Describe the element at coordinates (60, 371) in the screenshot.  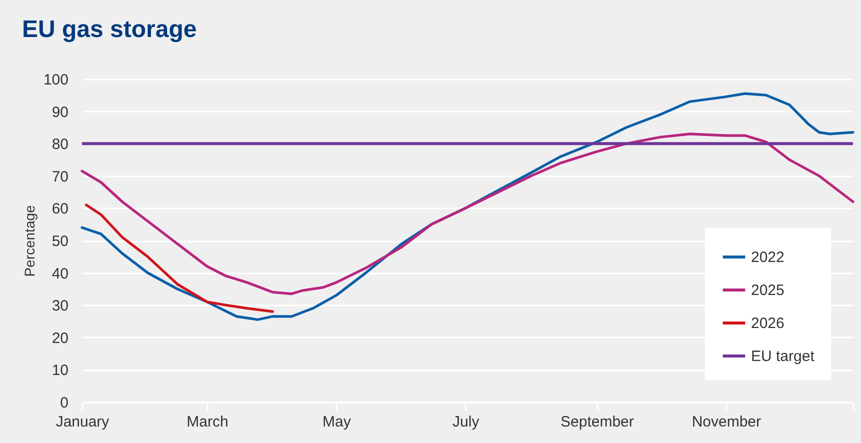
I see `y-tick-label: 10` at that location.